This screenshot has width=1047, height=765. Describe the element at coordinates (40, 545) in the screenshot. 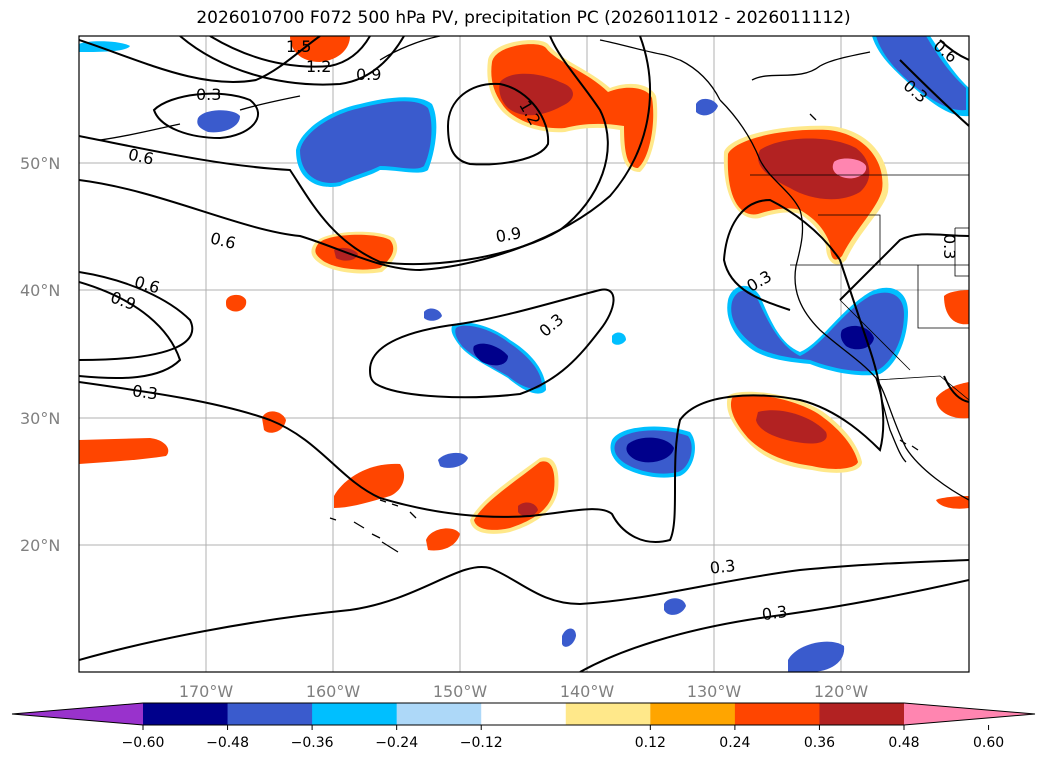

I see `lat-label: 20°N` at that location.